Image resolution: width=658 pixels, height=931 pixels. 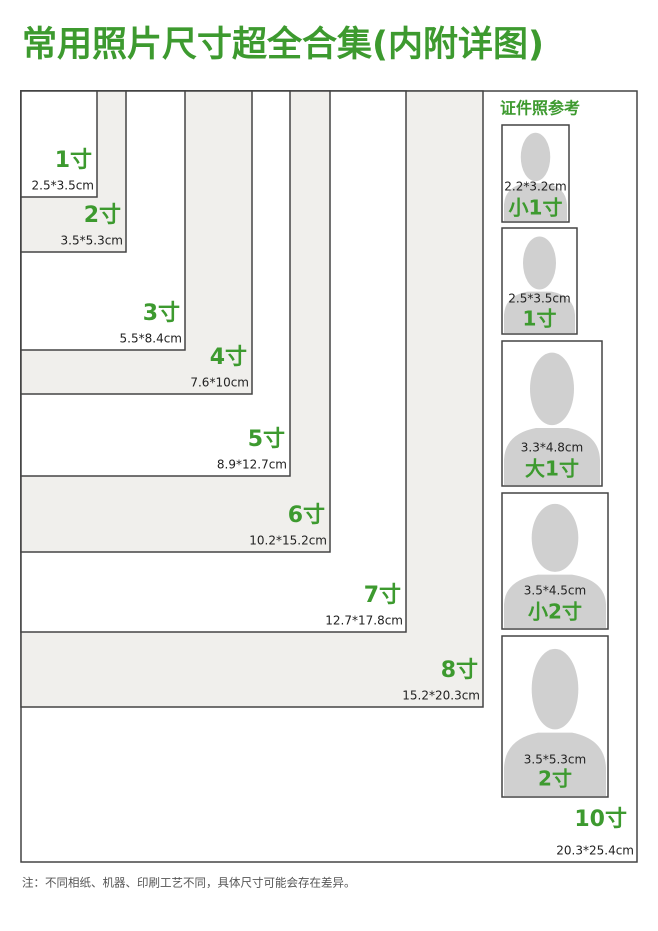 What do you see at coordinates (63, 186) in the screenshot?
I see `frame-size: 2.5*3.5cm` at bounding box center [63, 186].